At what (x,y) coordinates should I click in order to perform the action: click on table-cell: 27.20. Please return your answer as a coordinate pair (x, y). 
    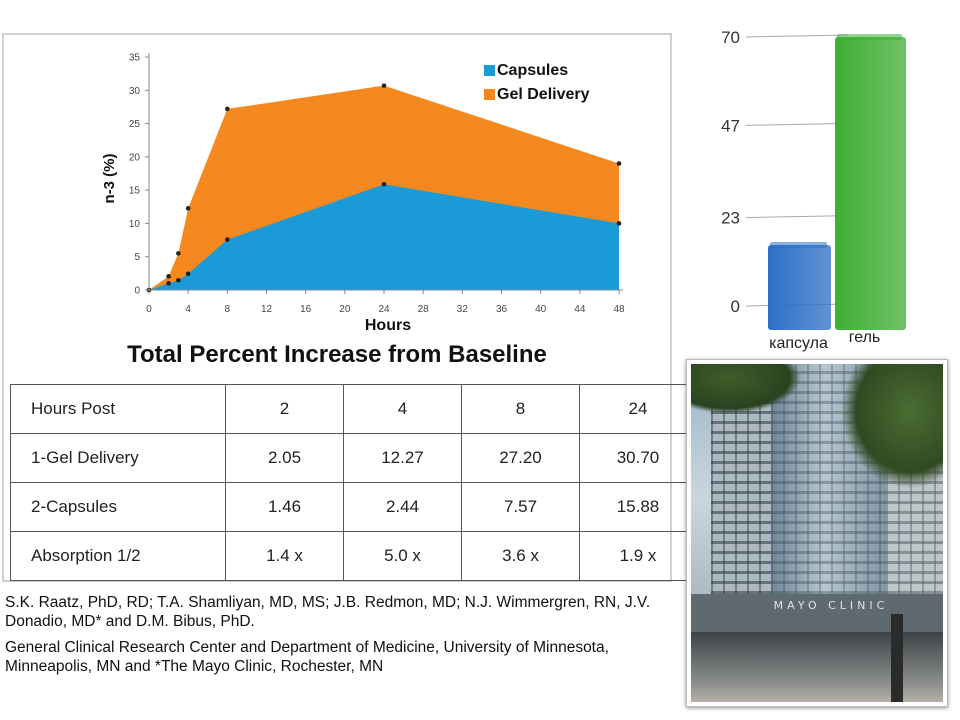
    Looking at the image, I should click on (520, 458).